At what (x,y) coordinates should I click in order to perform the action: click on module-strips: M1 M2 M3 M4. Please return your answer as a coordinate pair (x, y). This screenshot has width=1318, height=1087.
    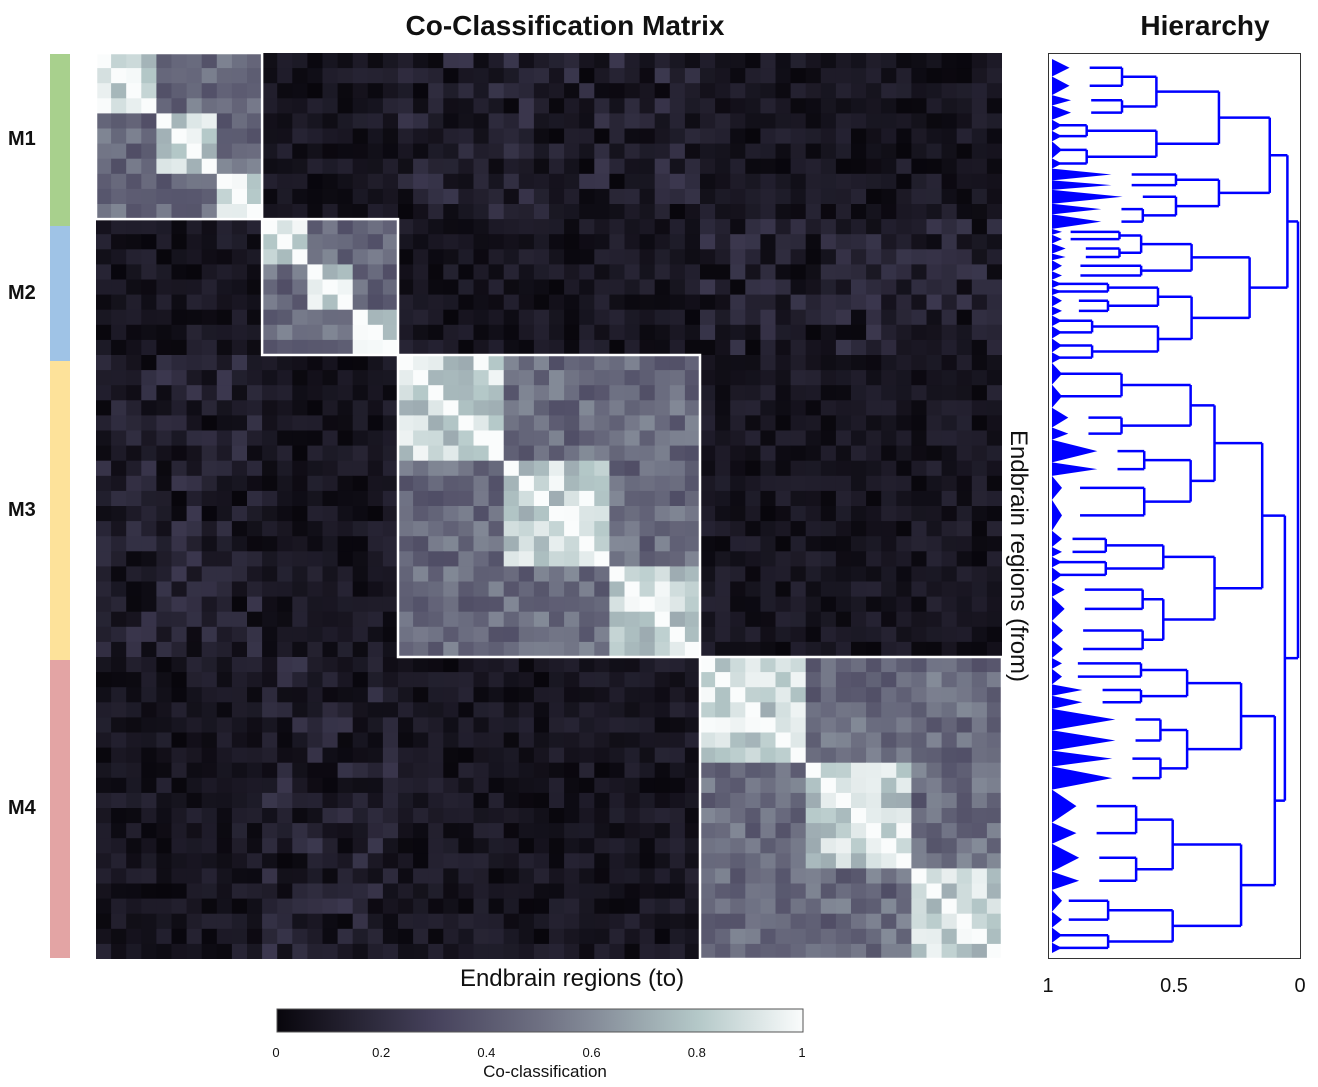
    Looking at the image, I should click on (45, 506).